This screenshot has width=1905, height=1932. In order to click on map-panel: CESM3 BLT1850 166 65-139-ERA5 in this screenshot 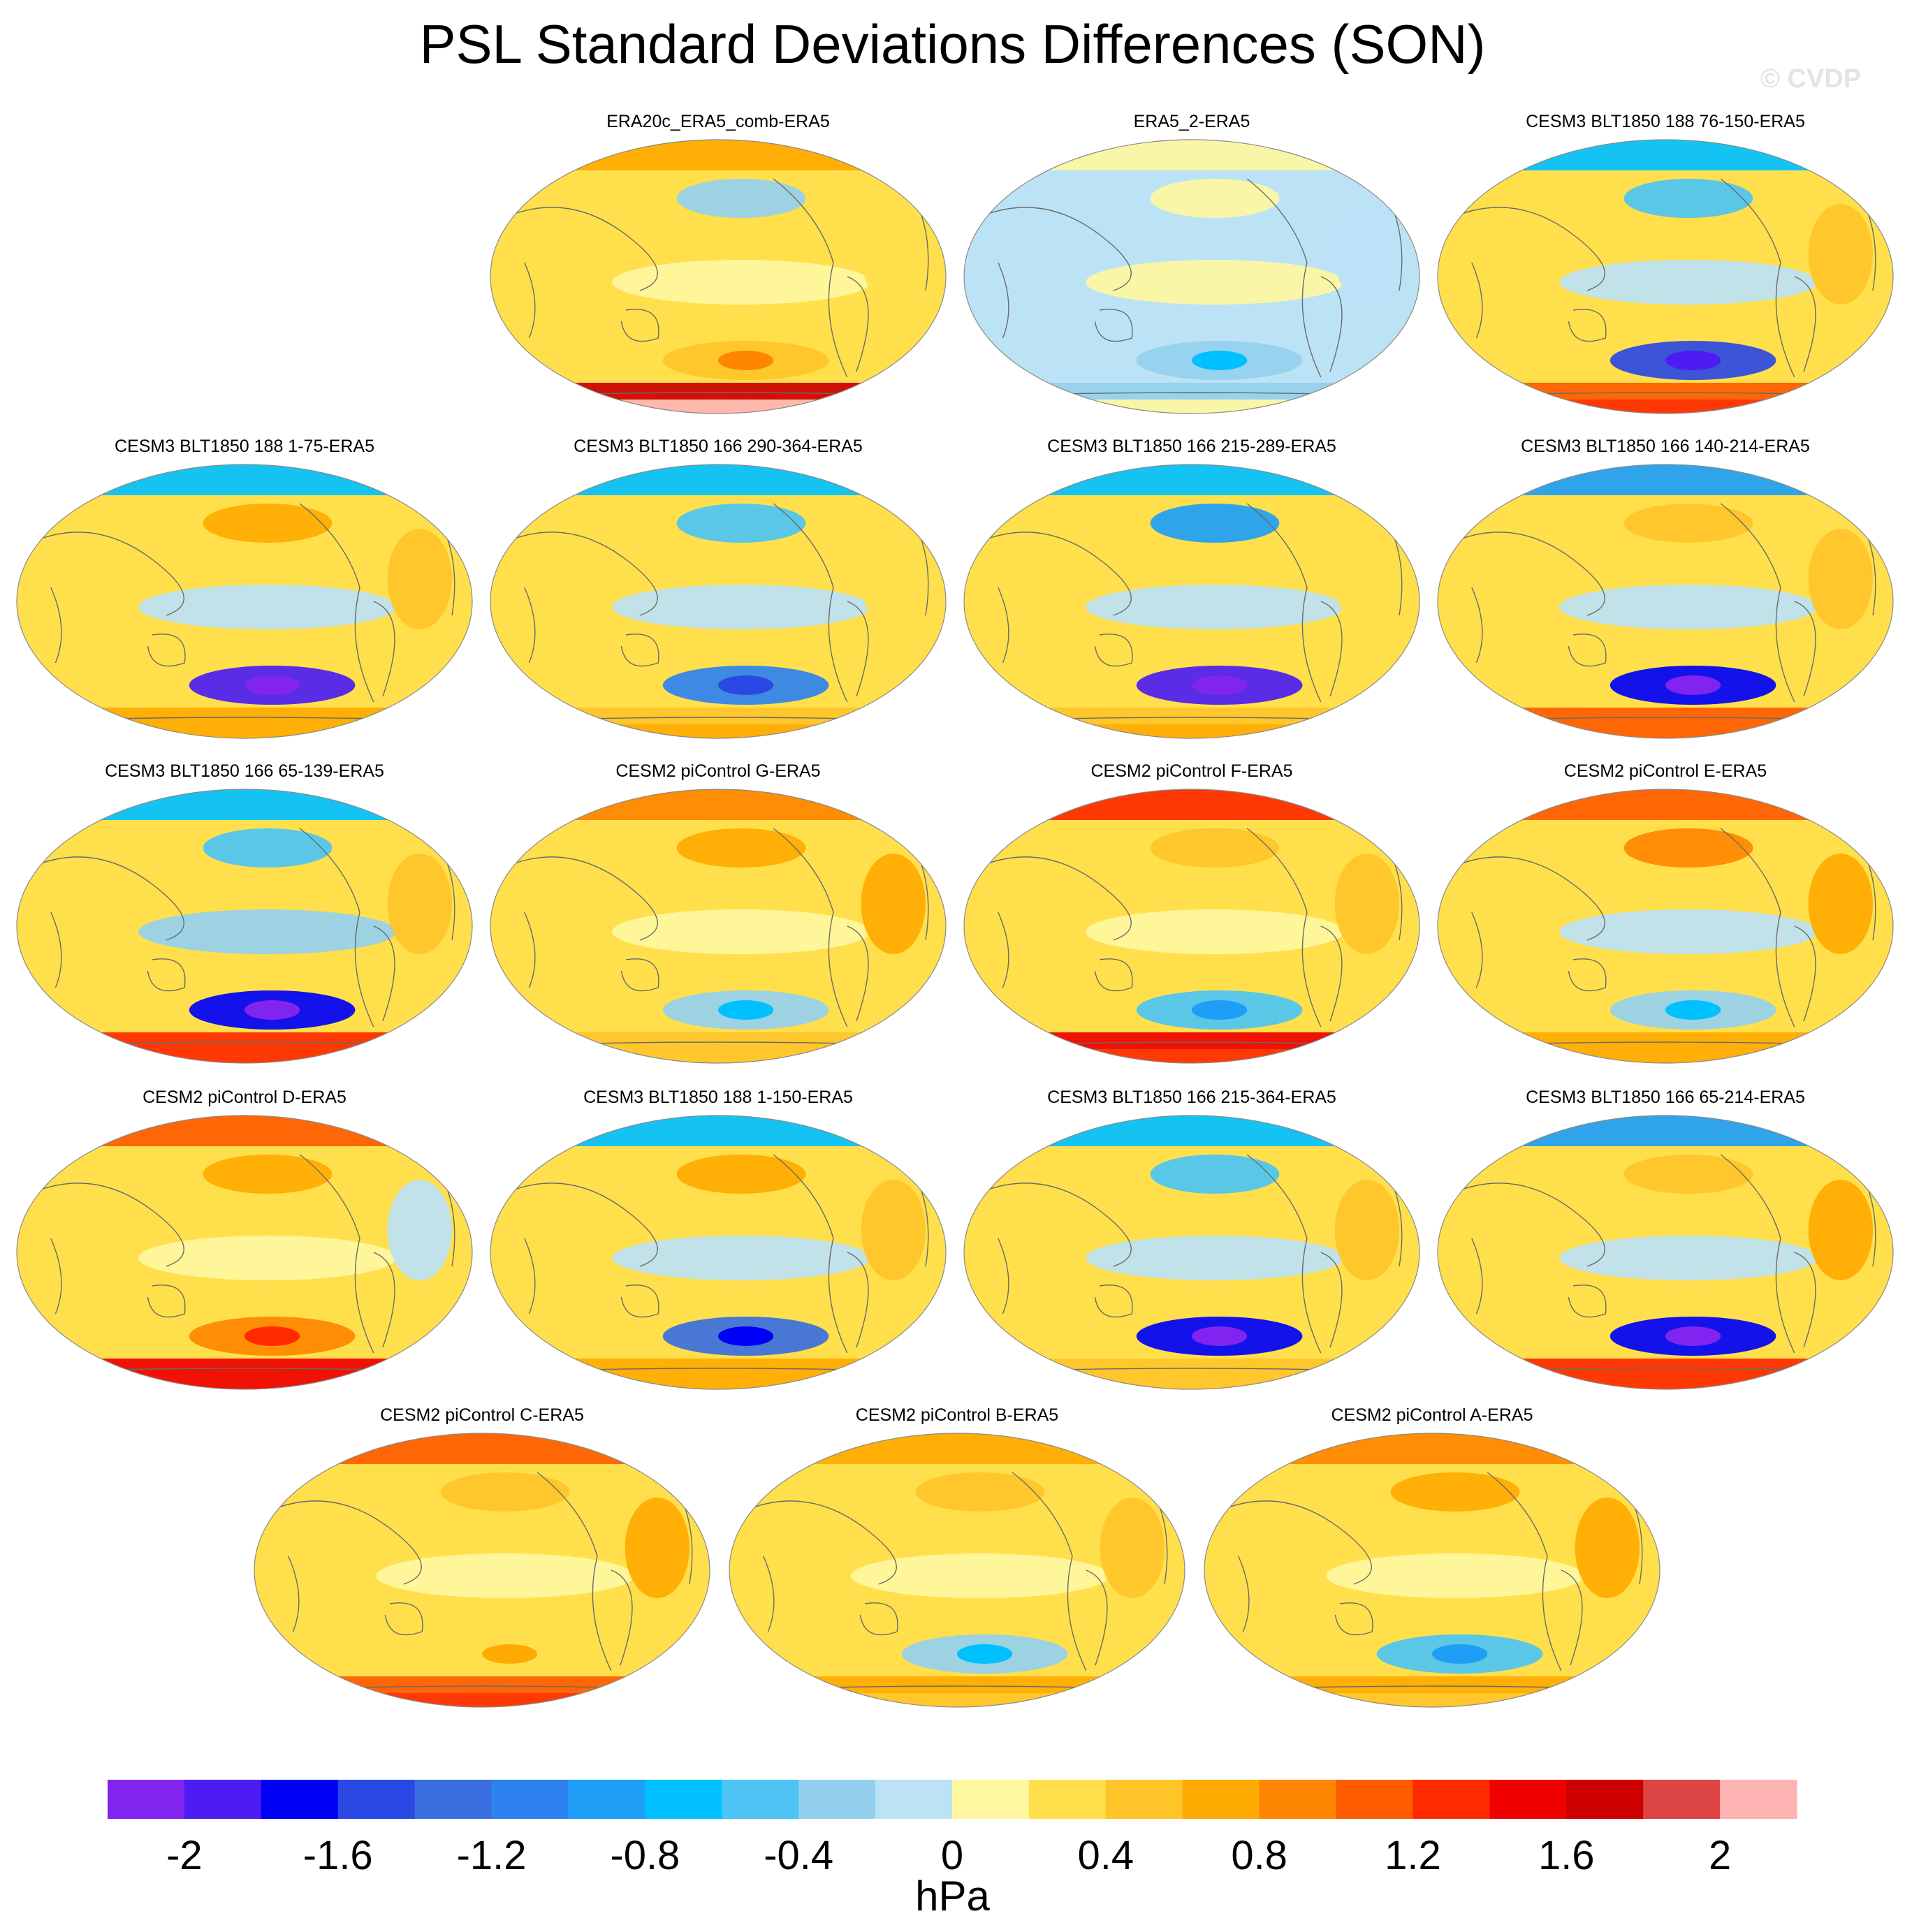, I will do `click(245, 915)`.